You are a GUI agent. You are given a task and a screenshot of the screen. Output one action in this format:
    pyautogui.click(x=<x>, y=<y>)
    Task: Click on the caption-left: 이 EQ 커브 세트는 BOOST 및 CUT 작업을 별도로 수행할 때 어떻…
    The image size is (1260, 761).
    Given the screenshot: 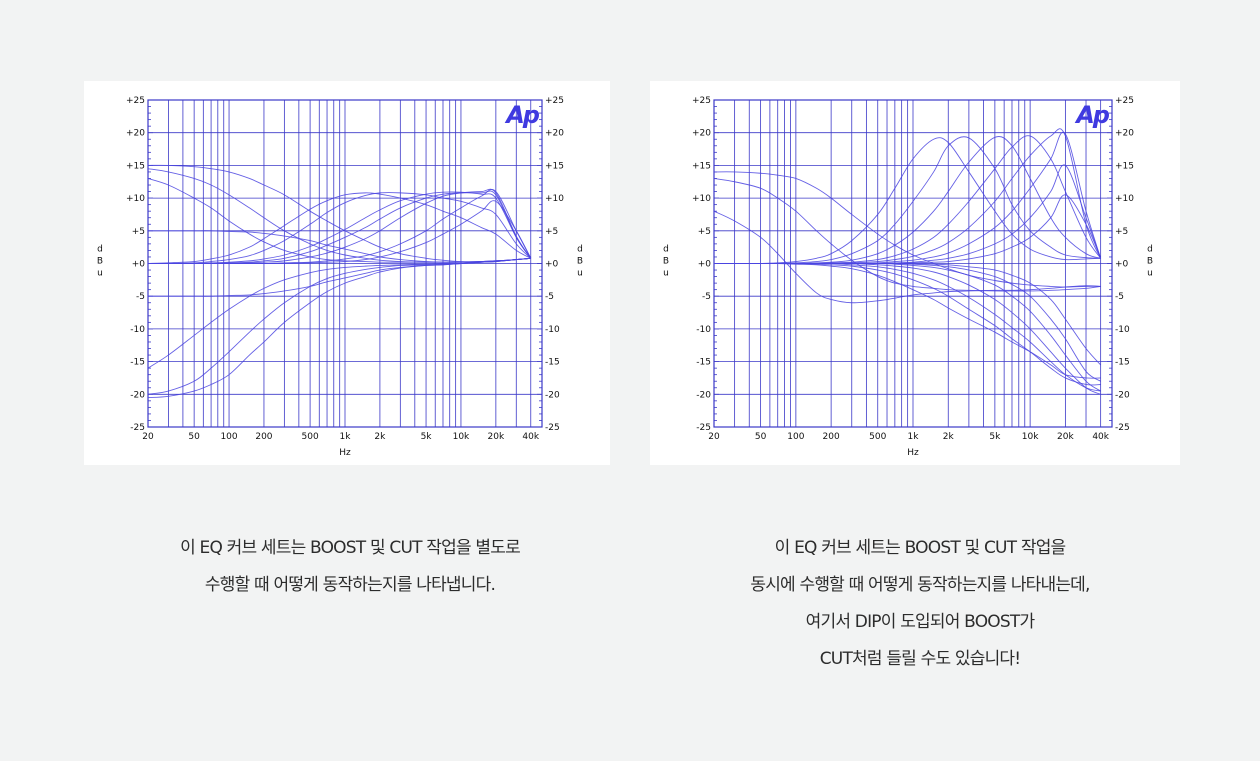 What is the action you would take?
    pyautogui.click(x=350, y=567)
    